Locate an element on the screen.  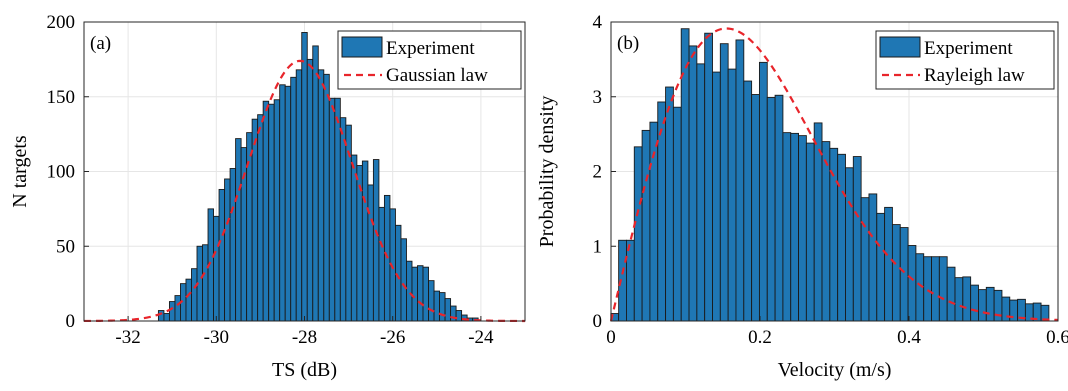
y-axis: 0 50 100 150 200 is located at coordinates (68, 172).